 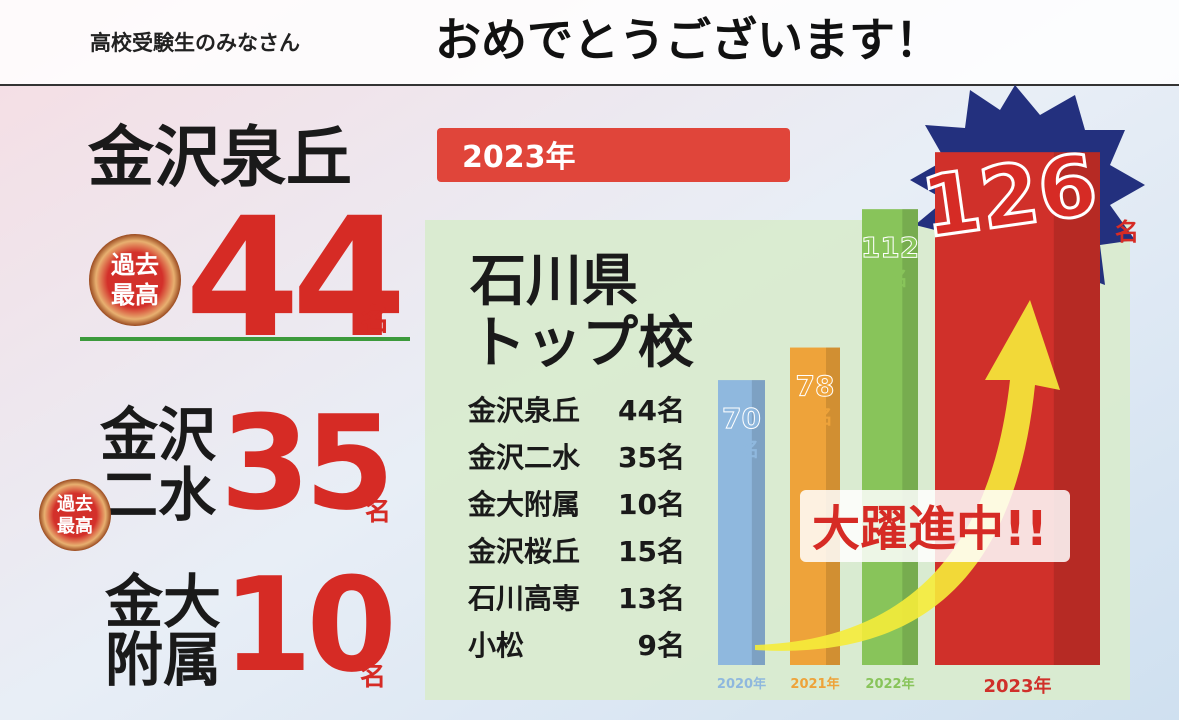 What do you see at coordinates (890, 247) in the screenshot?
I see `value-label: 112` at bounding box center [890, 247].